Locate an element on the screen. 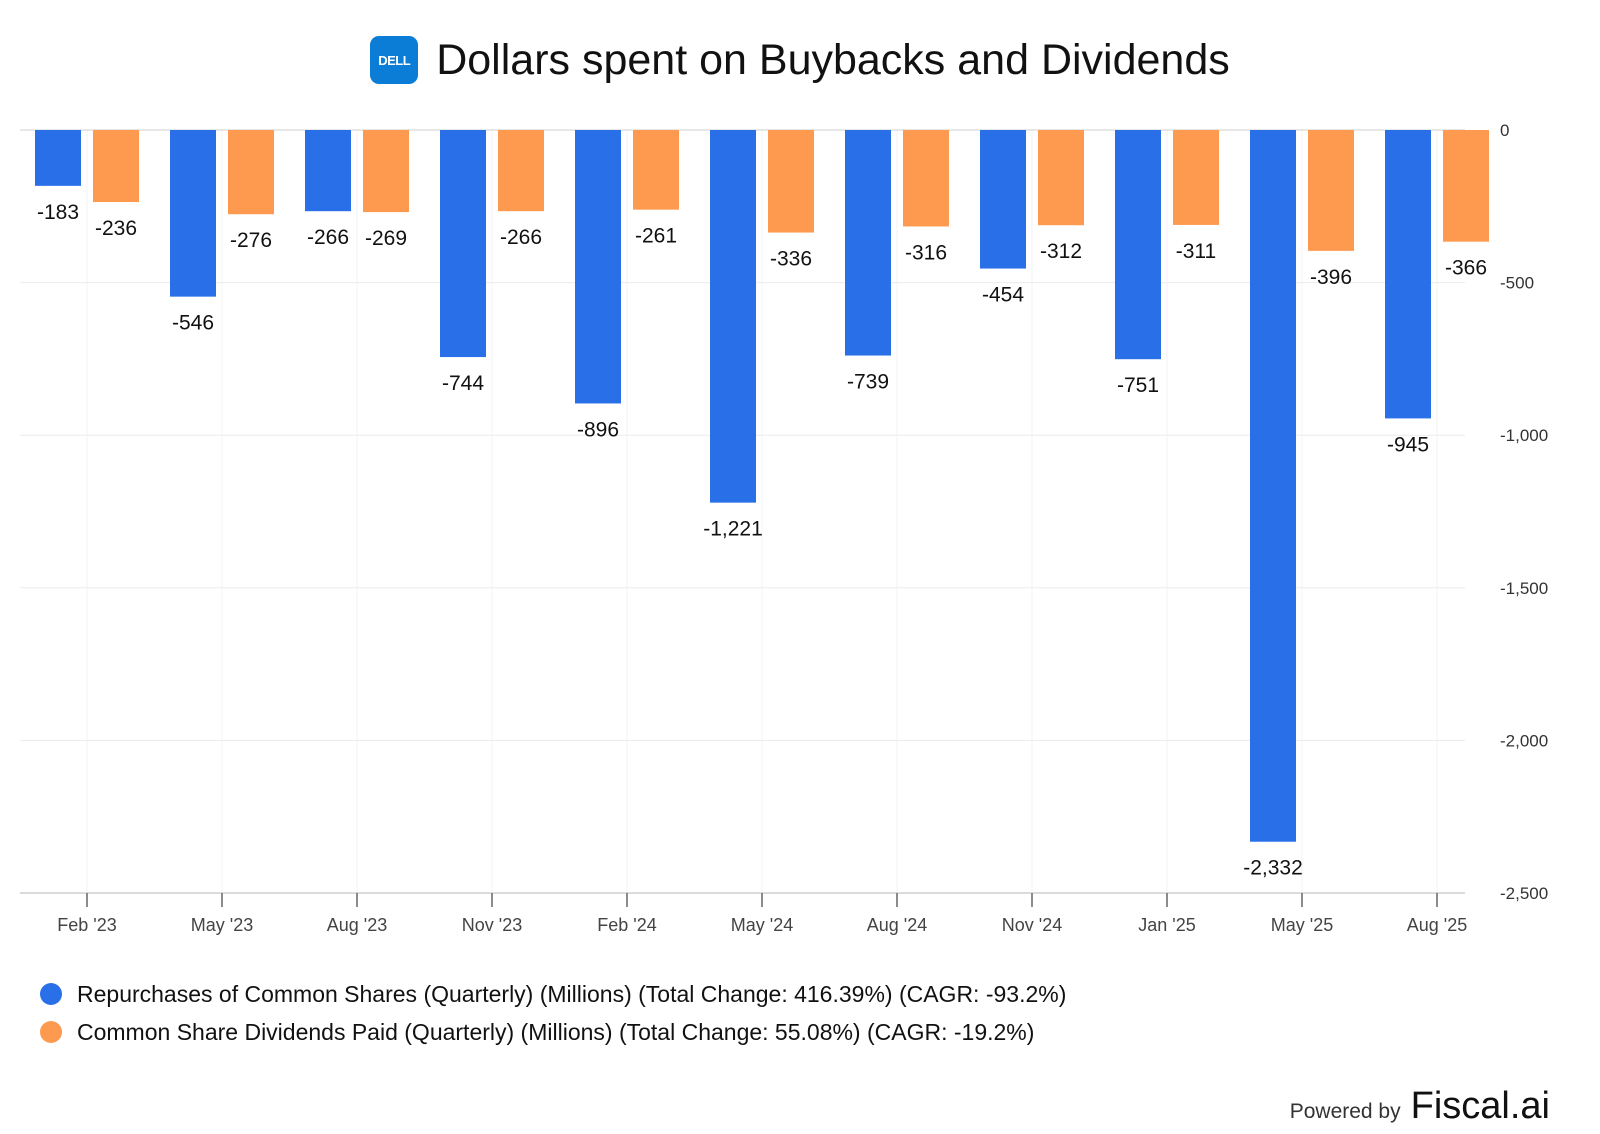  data-label-repurchases: -896 is located at coordinates (598, 429).